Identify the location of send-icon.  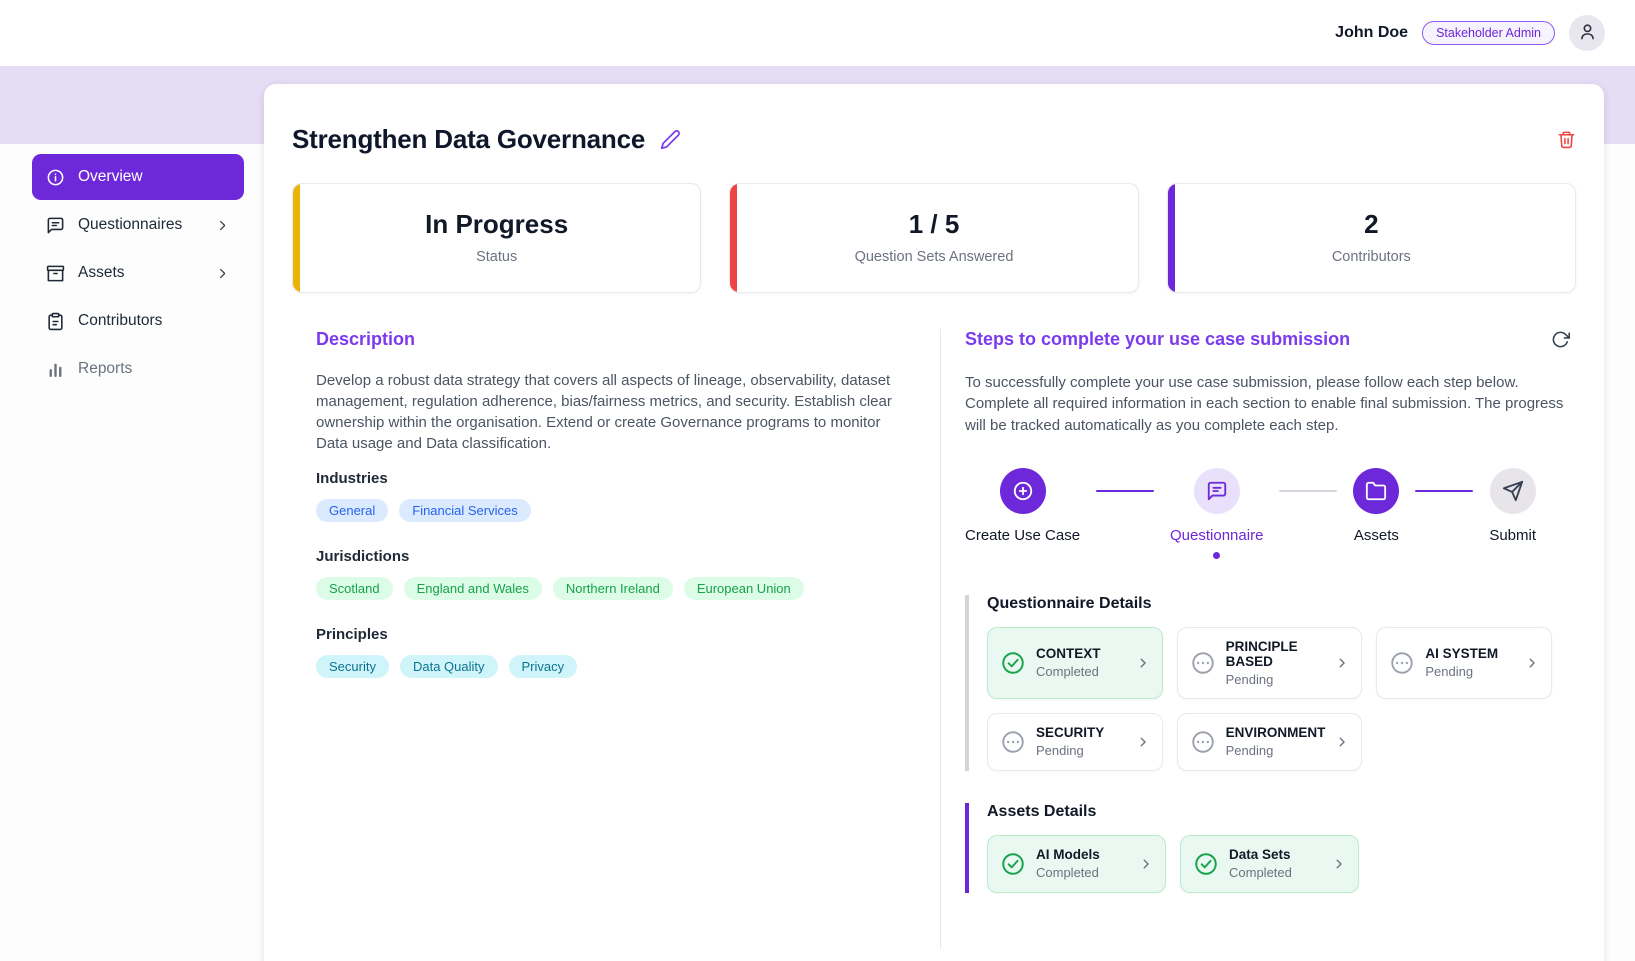
(1512, 490).